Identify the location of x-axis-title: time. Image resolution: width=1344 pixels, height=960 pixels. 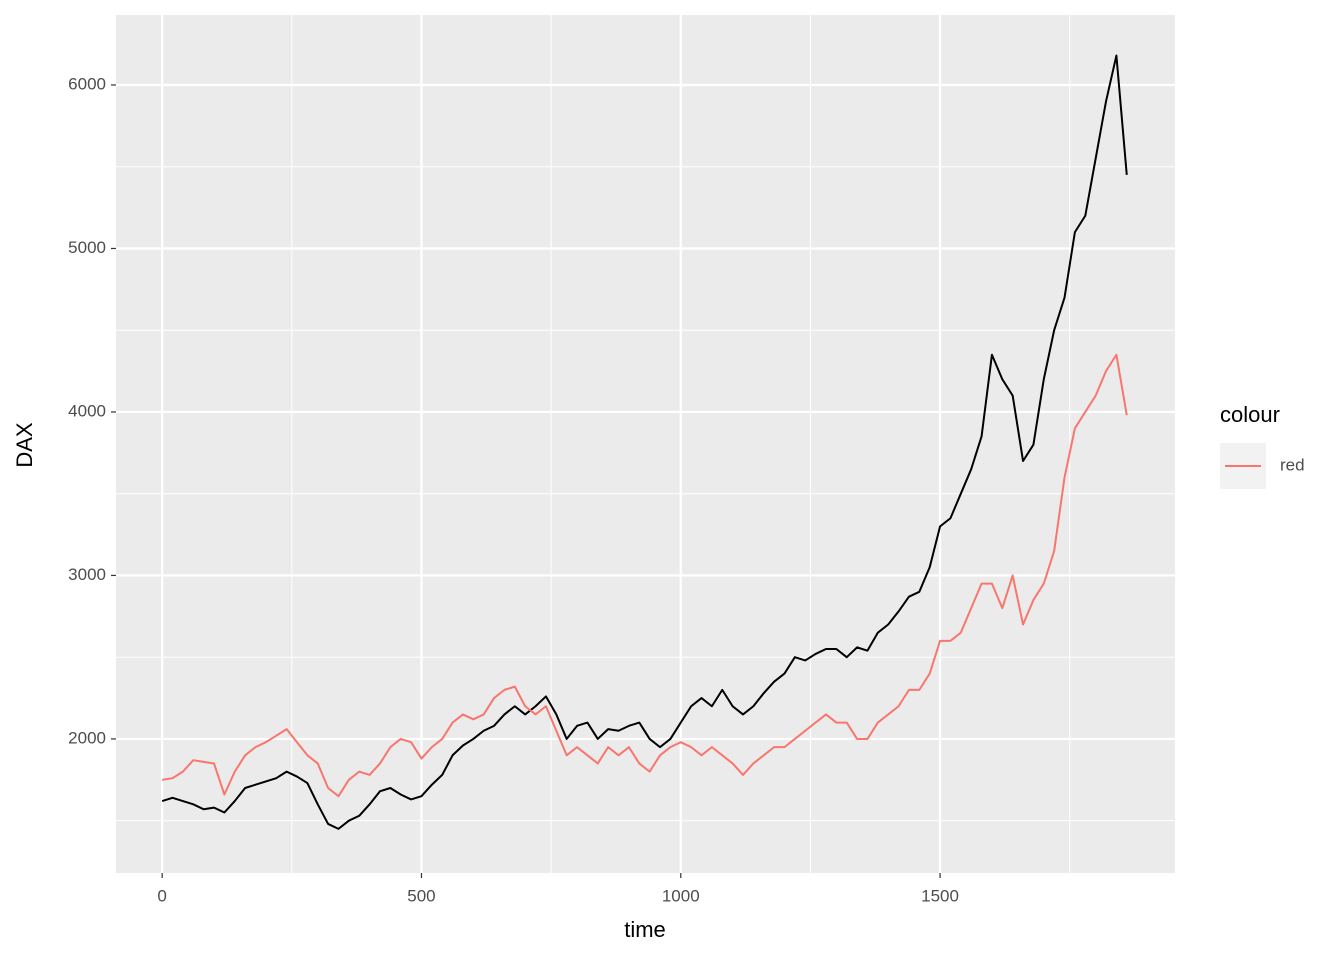
(645, 929).